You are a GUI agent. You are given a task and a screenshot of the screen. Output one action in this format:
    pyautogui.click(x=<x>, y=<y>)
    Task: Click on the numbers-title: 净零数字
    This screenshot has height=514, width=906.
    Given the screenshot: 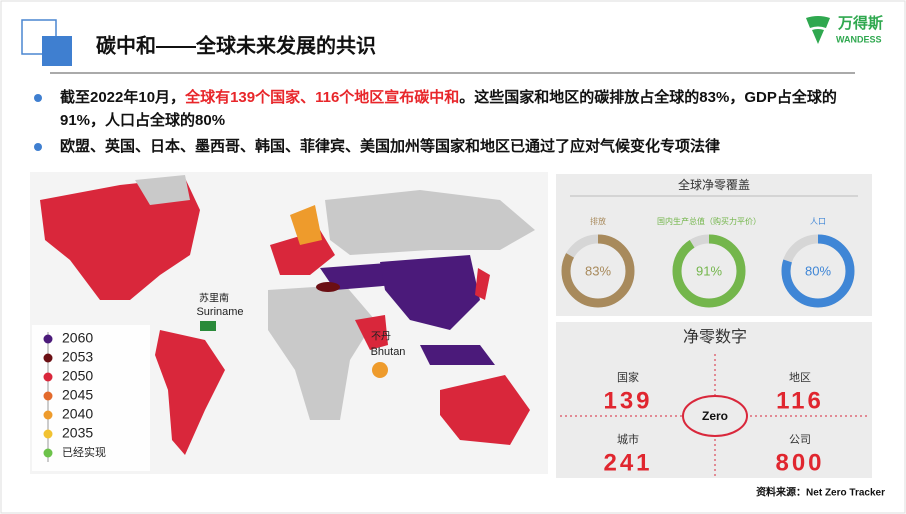 What is the action you would take?
    pyautogui.click(x=715, y=337)
    